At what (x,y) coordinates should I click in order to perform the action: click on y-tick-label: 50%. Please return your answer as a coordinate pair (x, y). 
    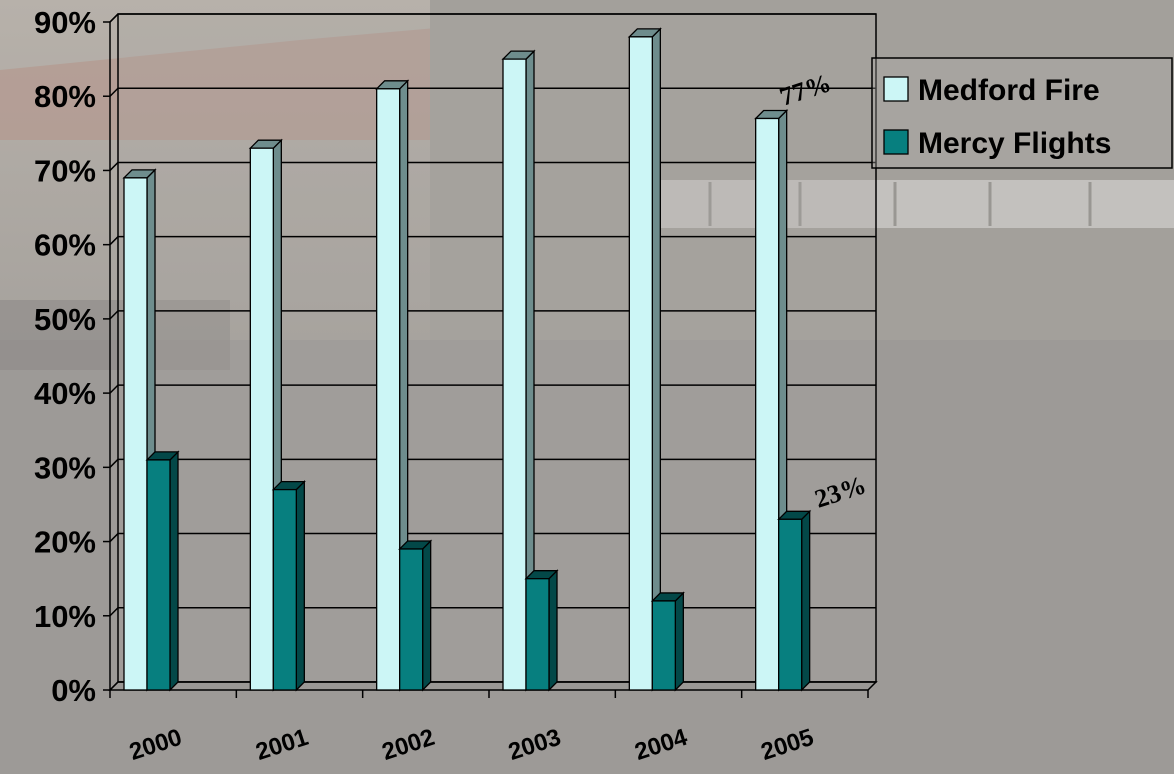
    Looking at the image, I should click on (65, 319).